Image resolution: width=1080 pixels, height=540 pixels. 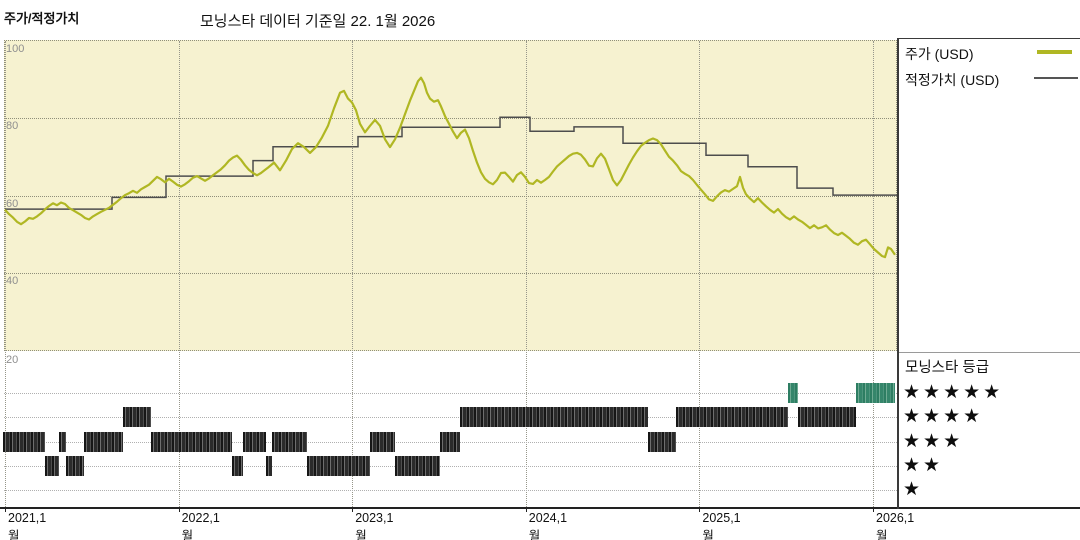 What do you see at coordinates (1054, 52) in the screenshot?
I see `price-line-swatch` at bounding box center [1054, 52].